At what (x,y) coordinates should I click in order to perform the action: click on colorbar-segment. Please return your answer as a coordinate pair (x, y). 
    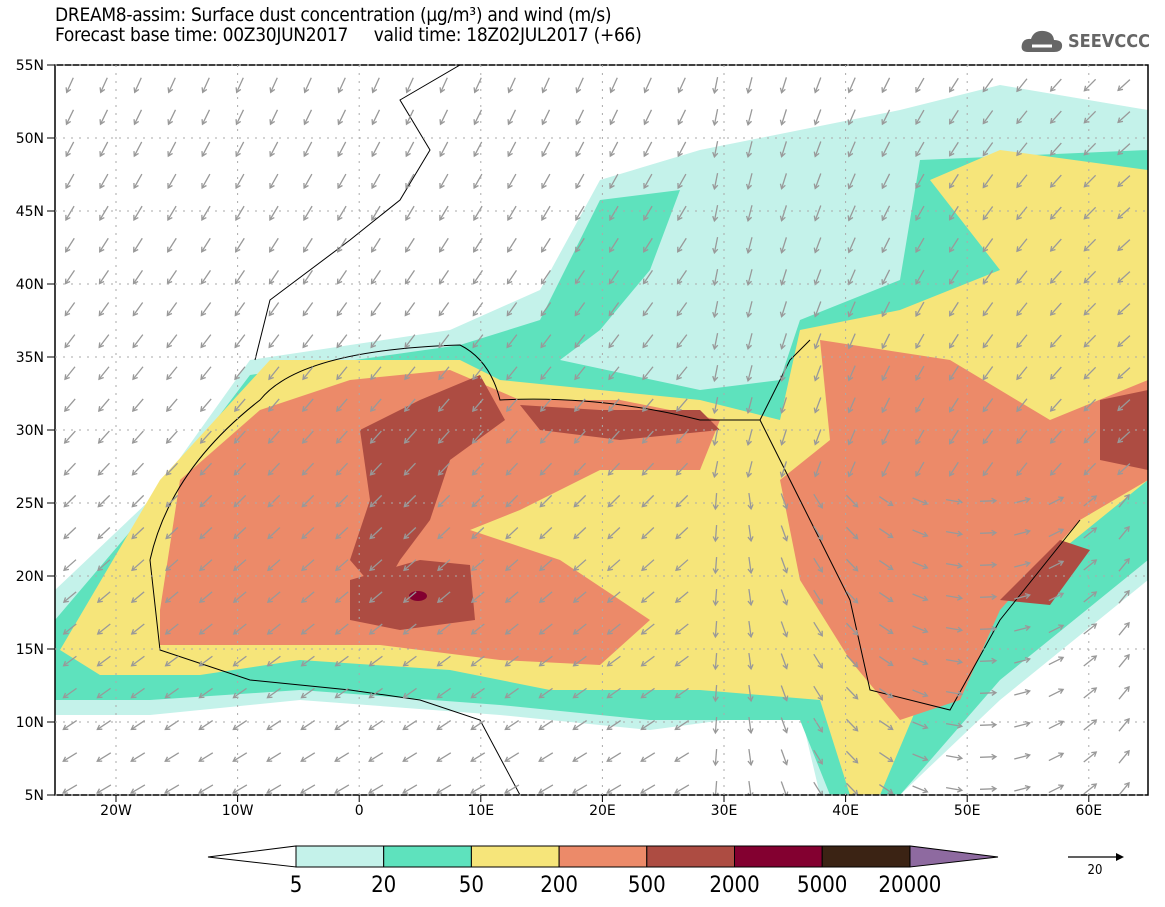
    Looking at the image, I should click on (515, 856).